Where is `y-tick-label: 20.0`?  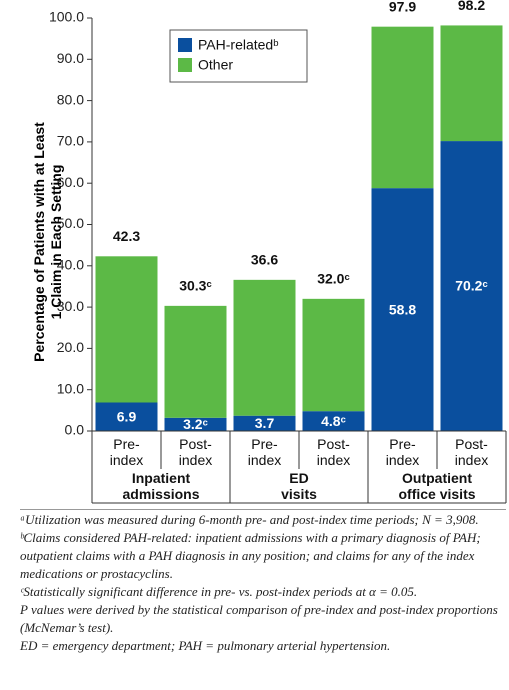 y-tick-label: 20.0 is located at coordinates (70, 347).